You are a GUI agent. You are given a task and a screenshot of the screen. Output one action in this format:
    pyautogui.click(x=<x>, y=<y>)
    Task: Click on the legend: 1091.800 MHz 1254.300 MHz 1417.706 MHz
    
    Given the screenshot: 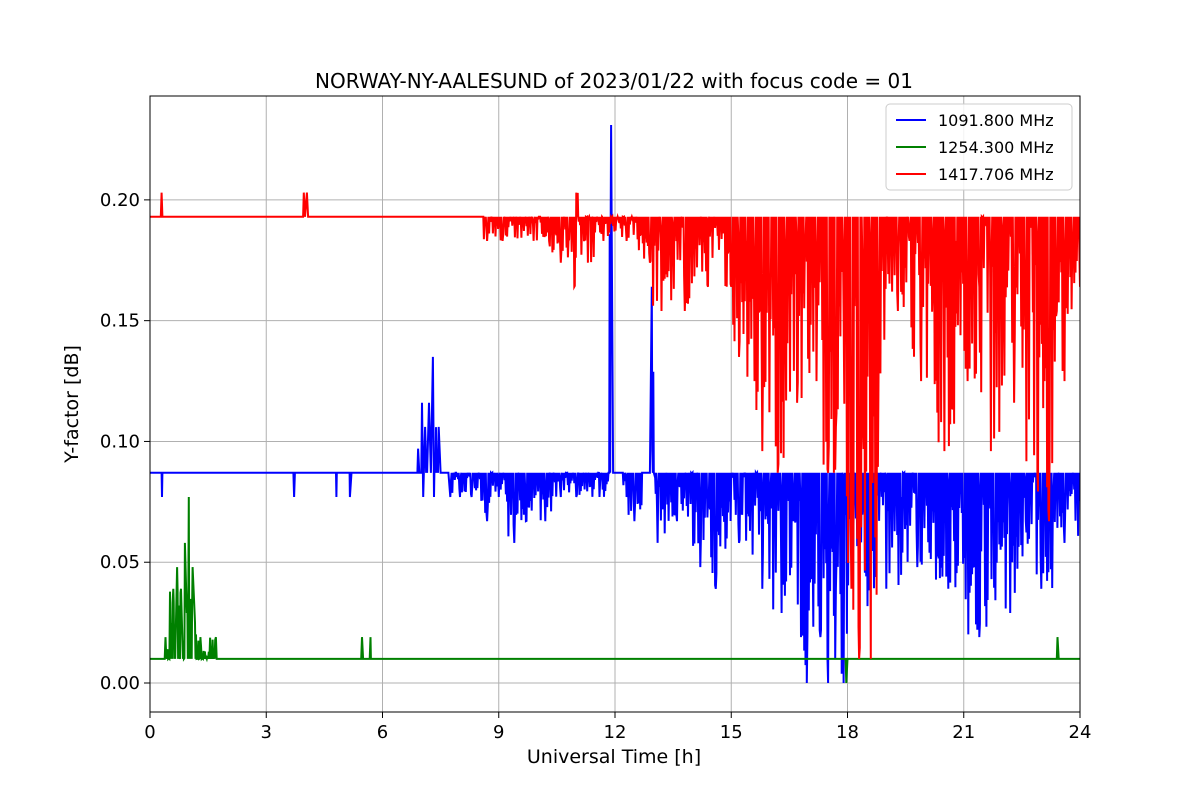 What is the action you would take?
    pyautogui.click(x=979, y=147)
    